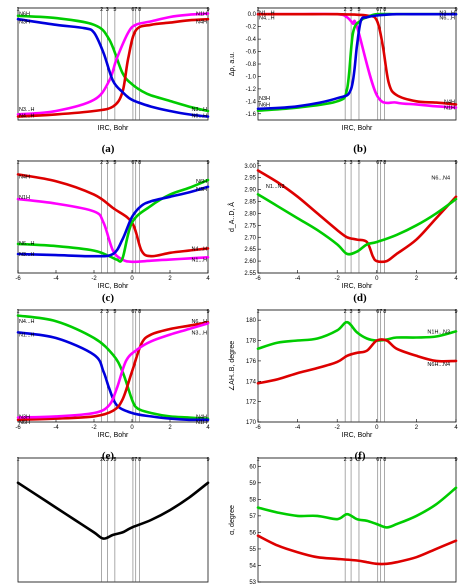  Describe the element at coordinates (231, 217) in the screenshot. I see `y-axis-label: d_A..D, Å` at that location.